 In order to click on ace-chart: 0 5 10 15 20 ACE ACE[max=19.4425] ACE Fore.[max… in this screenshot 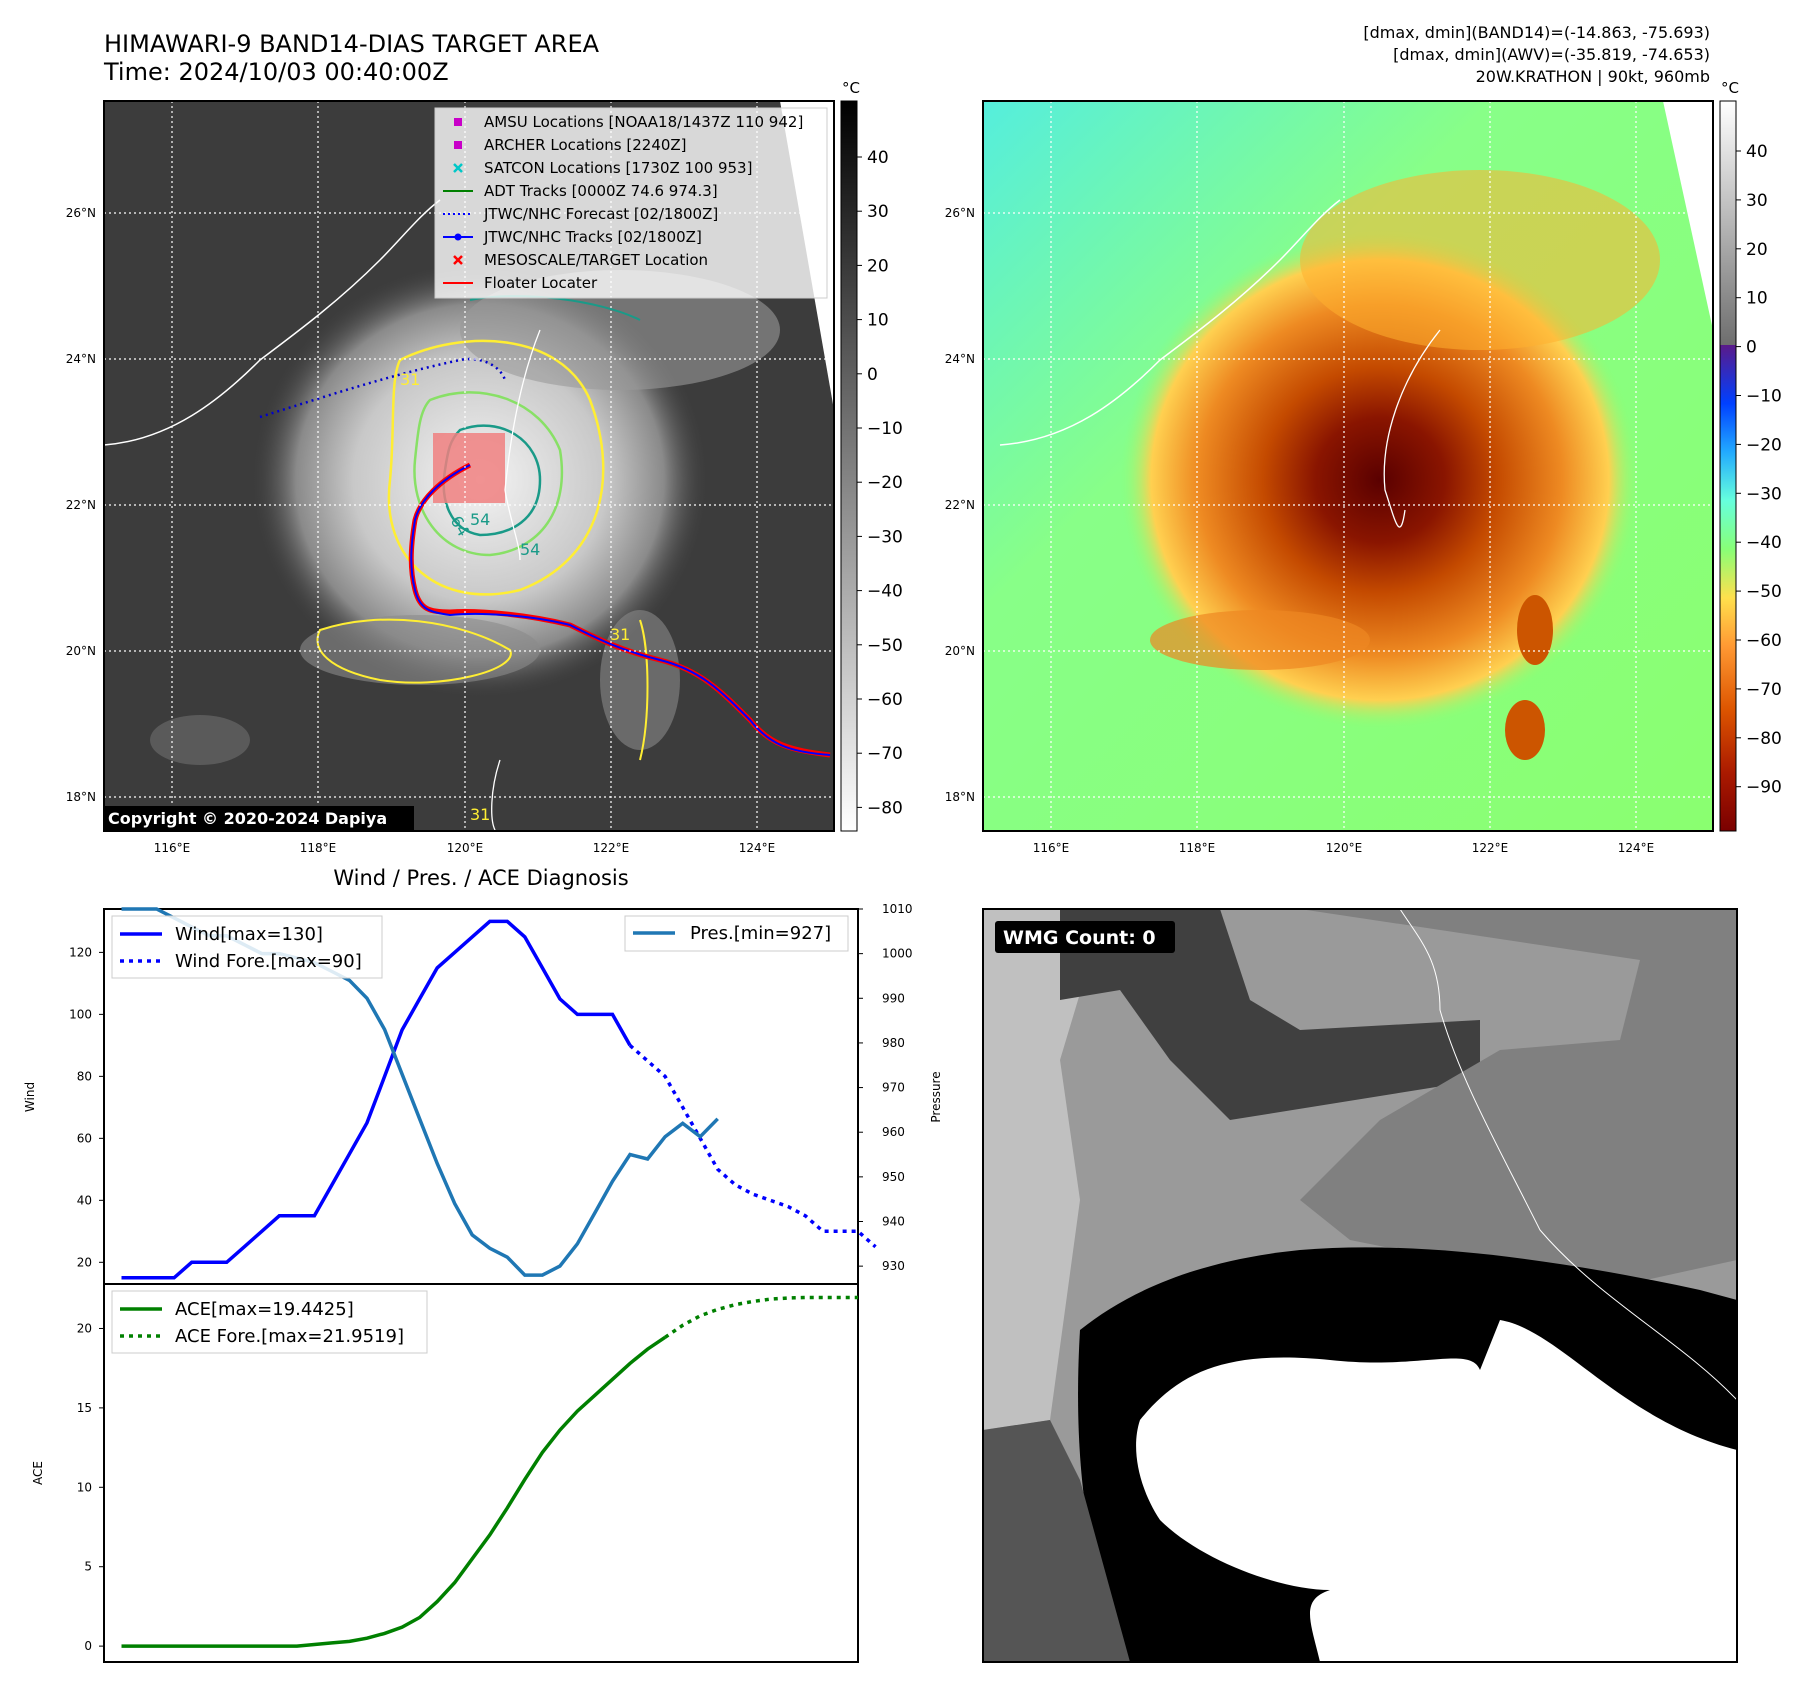, I will do `click(445, 1473)`.